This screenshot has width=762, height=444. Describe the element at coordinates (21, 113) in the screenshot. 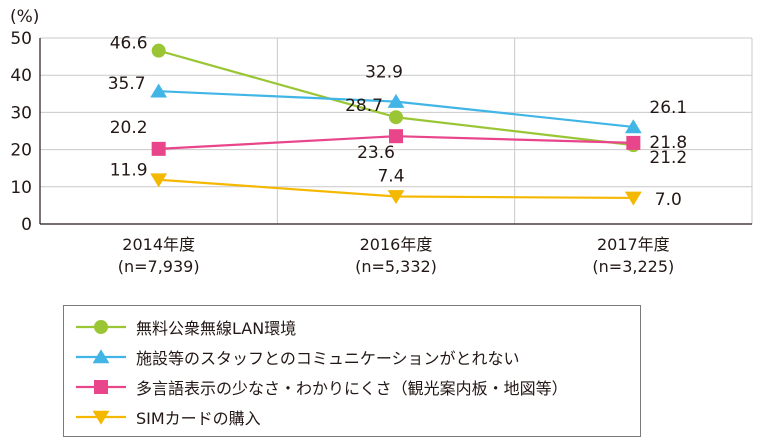

I see `y-tick-label: 30` at that location.